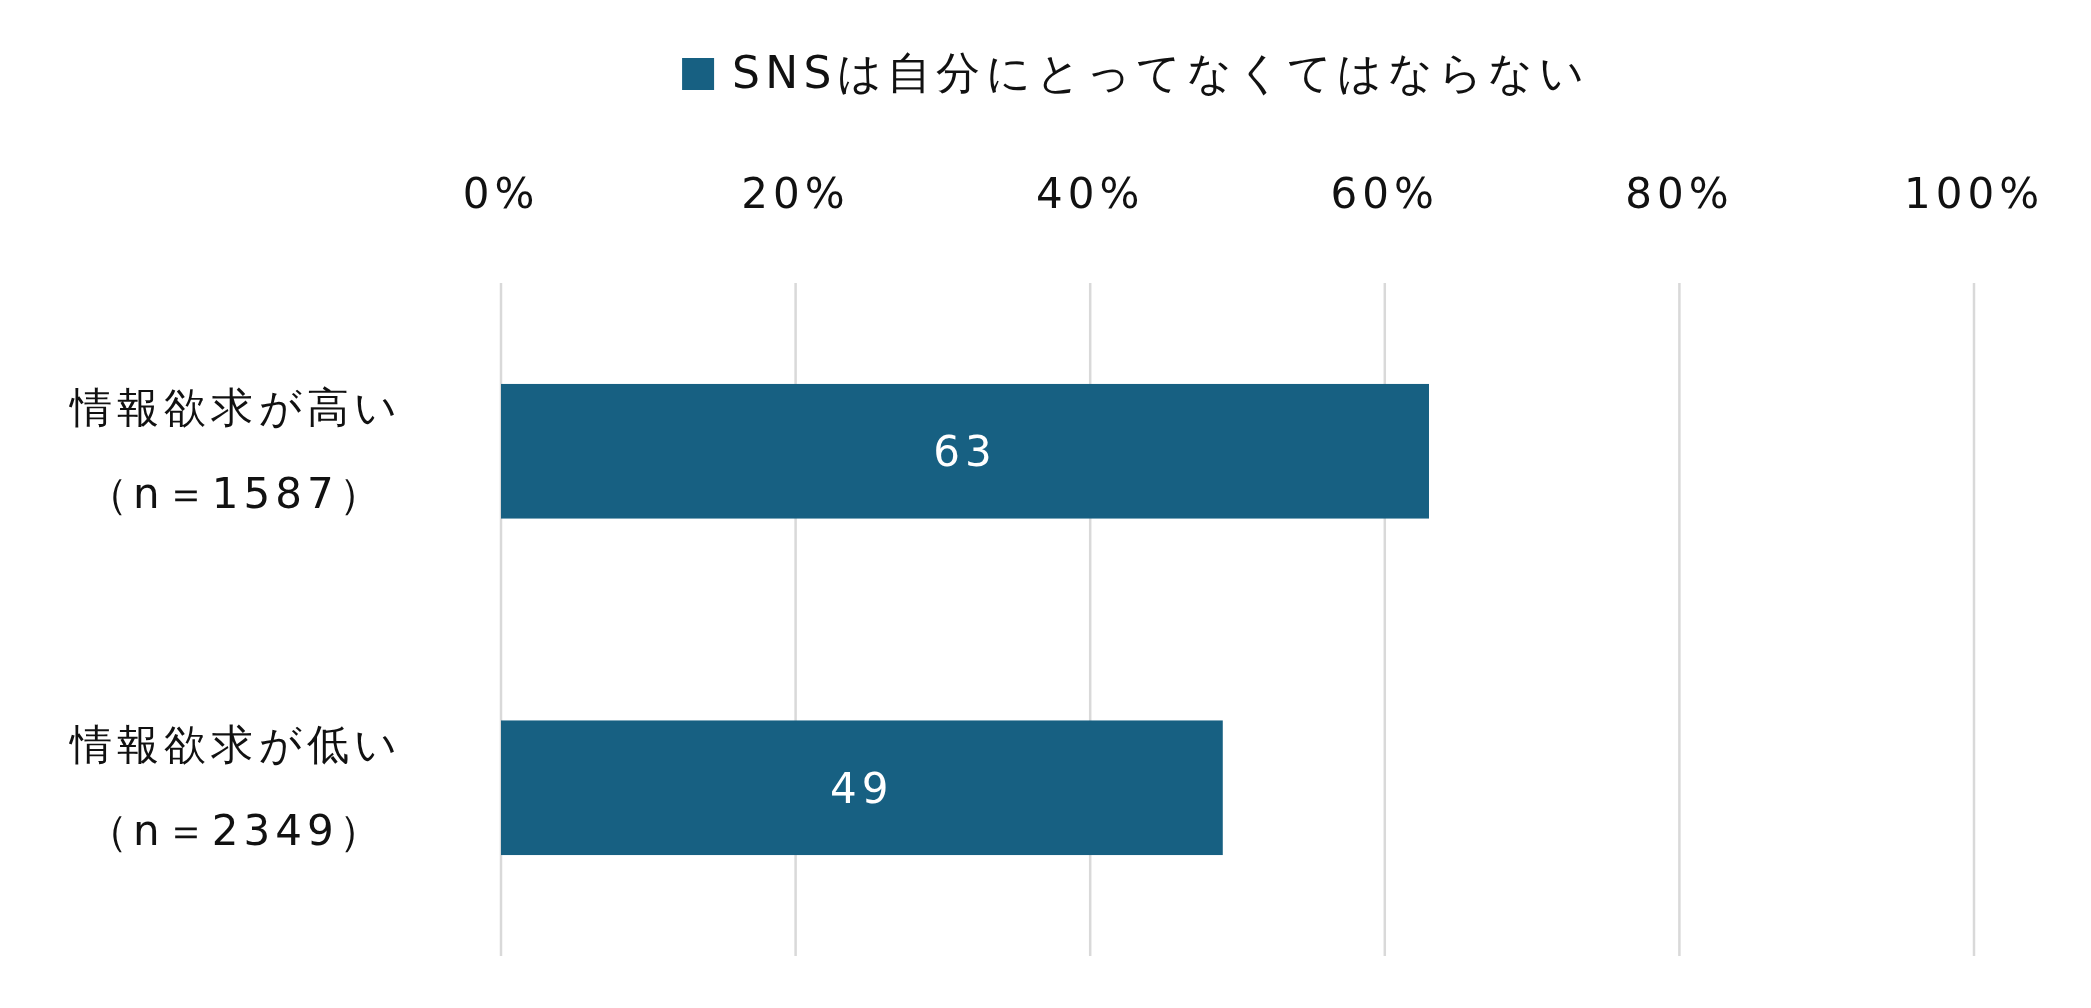  I want to click on data-label: 49, so click(862, 788).